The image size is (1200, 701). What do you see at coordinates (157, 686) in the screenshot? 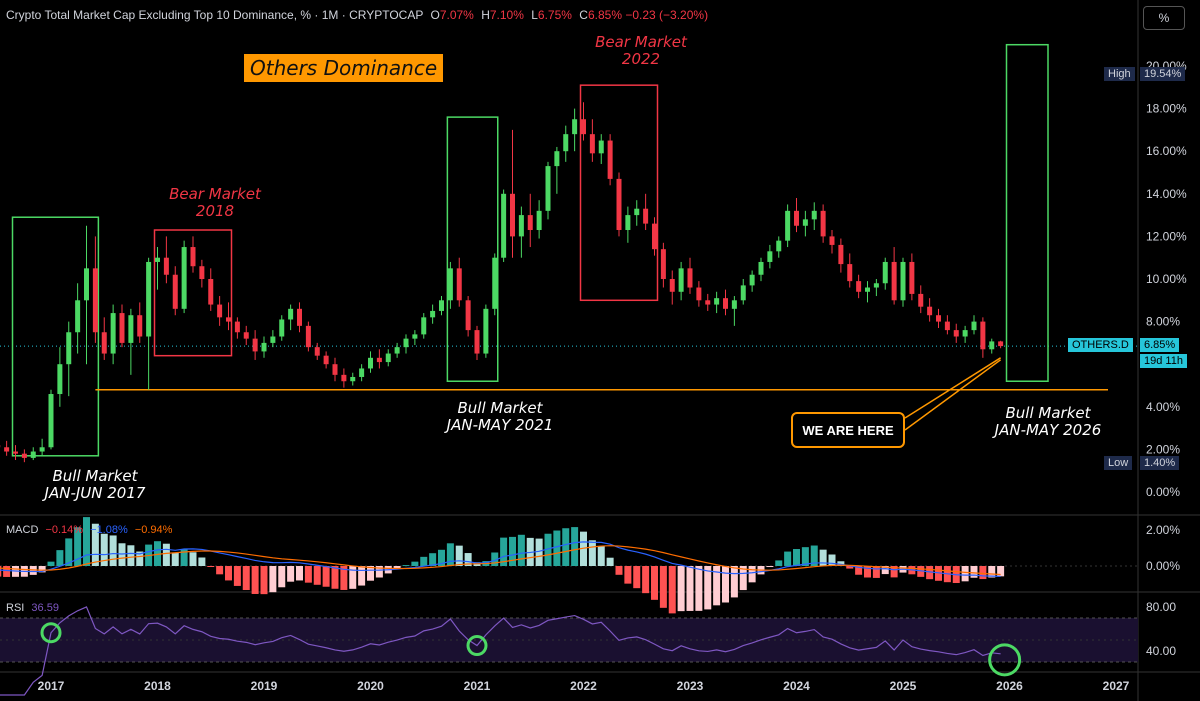
I see `x-tick-label: 2018` at bounding box center [157, 686].